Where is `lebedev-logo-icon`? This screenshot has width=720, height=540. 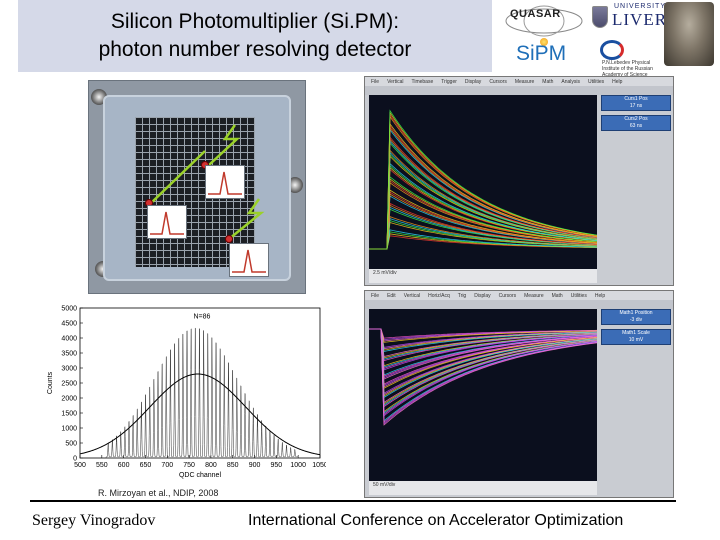
lebedev-logo-icon is located at coordinates (612, 50).